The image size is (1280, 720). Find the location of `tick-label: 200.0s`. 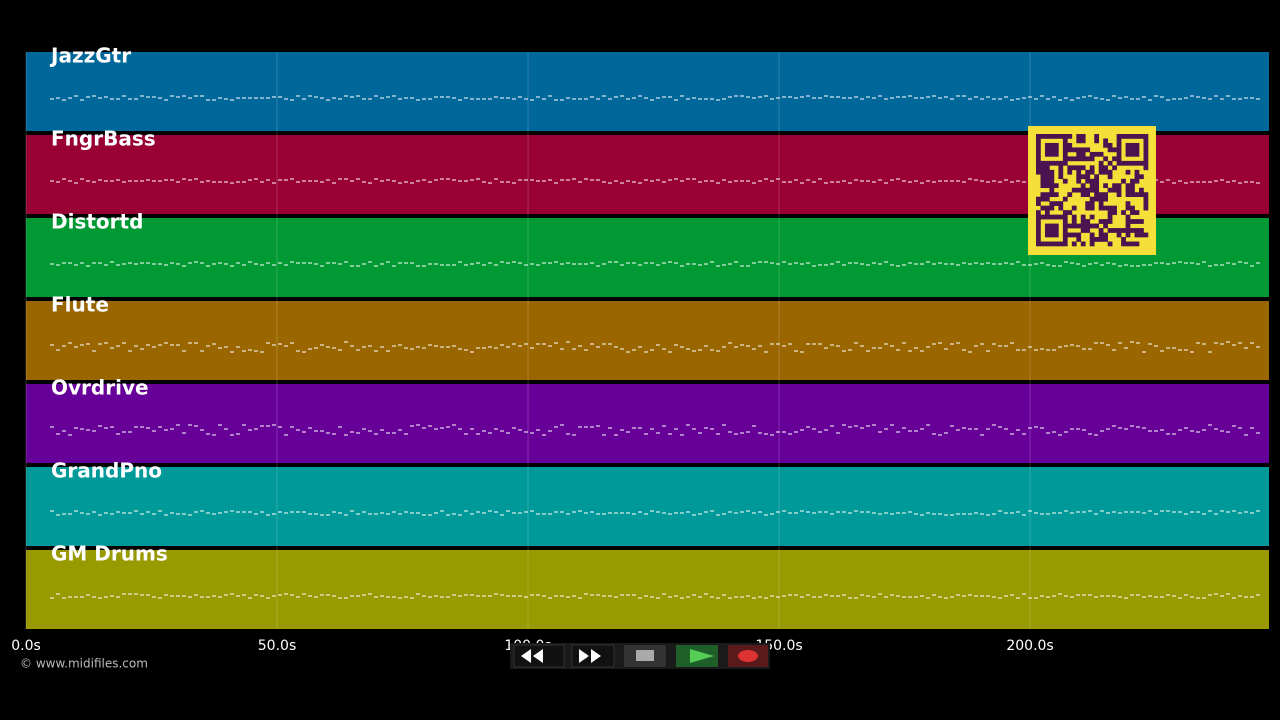

tick-label: 200.0s is located at coordinates (1029, 646).